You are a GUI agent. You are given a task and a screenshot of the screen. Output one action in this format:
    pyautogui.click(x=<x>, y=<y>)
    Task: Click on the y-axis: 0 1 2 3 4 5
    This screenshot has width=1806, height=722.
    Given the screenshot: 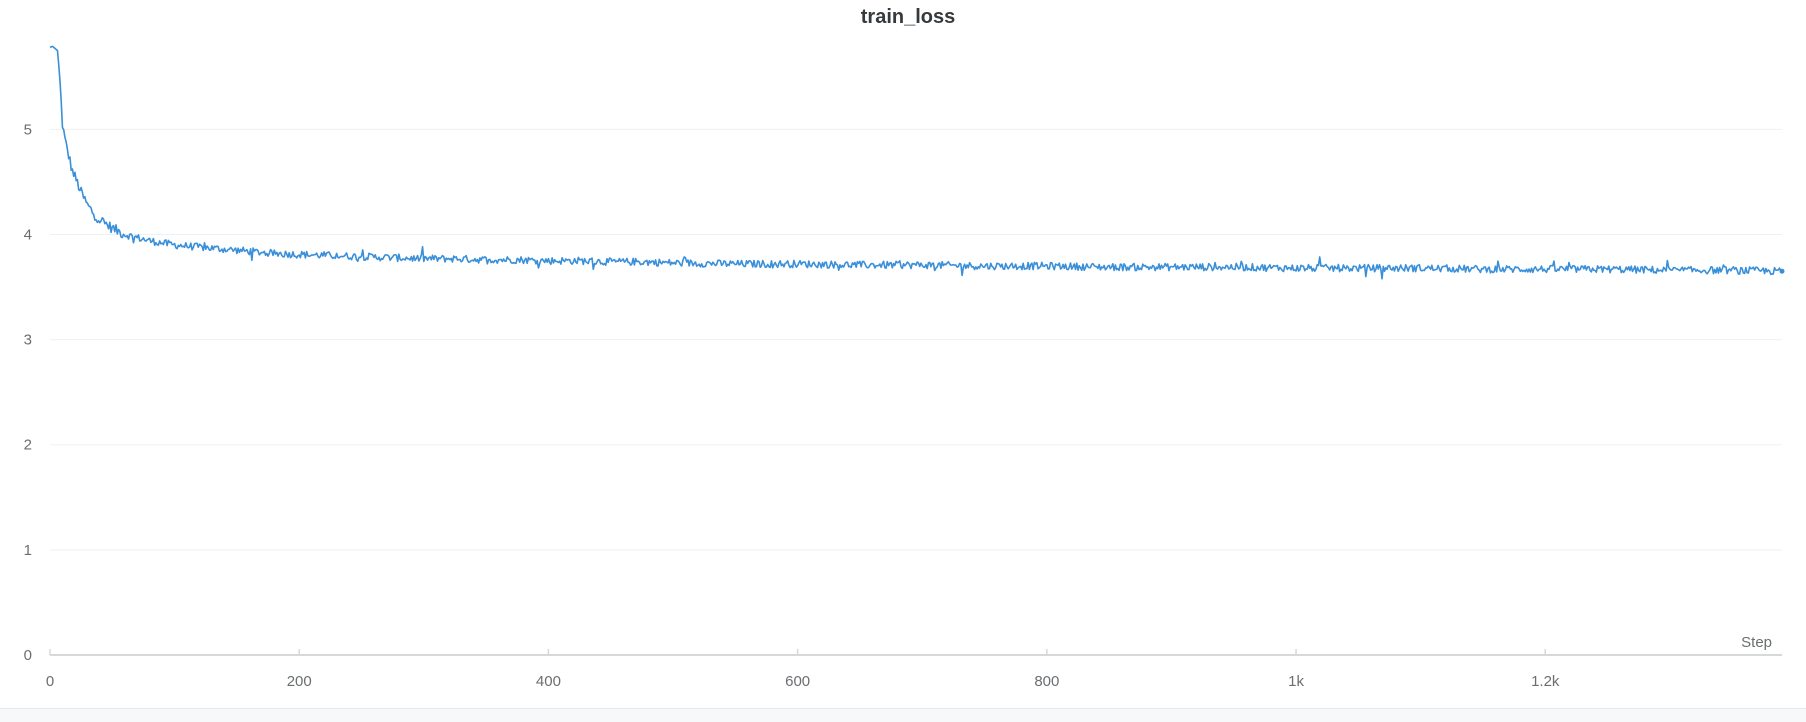 What is the action you would take?
    pyautogui.click(x=28, y=392)
    